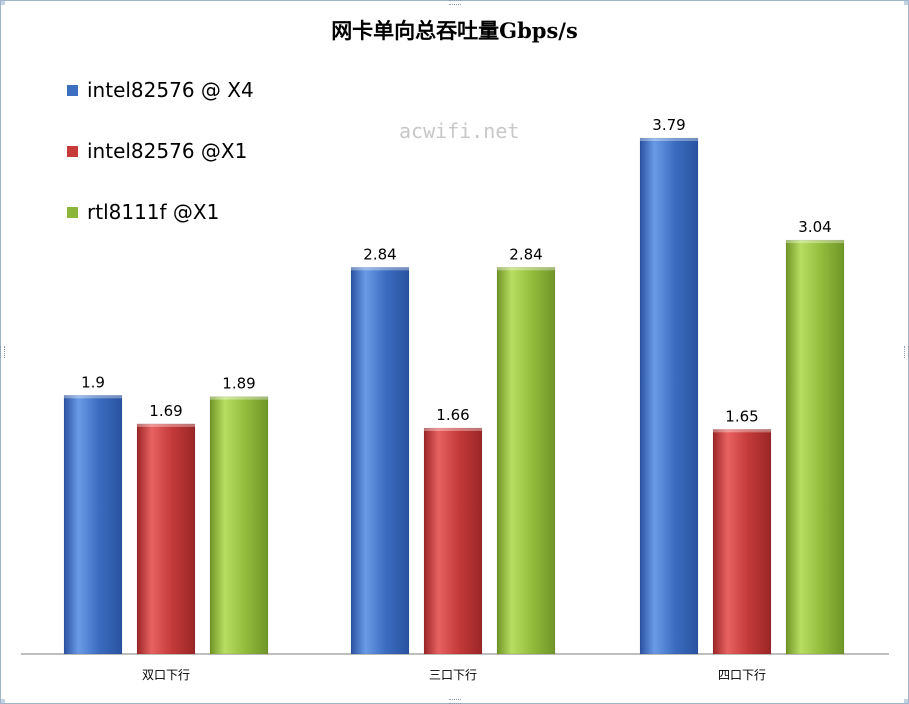 The width and height of the screenshot is (909, 704). I want to click on data-label: 1.9, so click(93, 382).